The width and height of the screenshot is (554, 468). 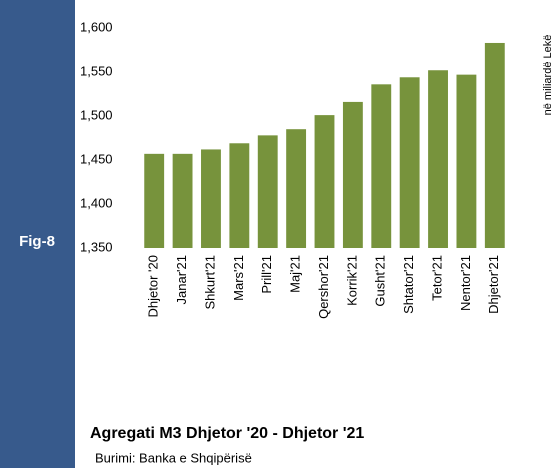 What do you see at coordinates (380, 281) in the screenshot?
I see `x-tick-label: Gusht'21` at bounding box center [380, 281].